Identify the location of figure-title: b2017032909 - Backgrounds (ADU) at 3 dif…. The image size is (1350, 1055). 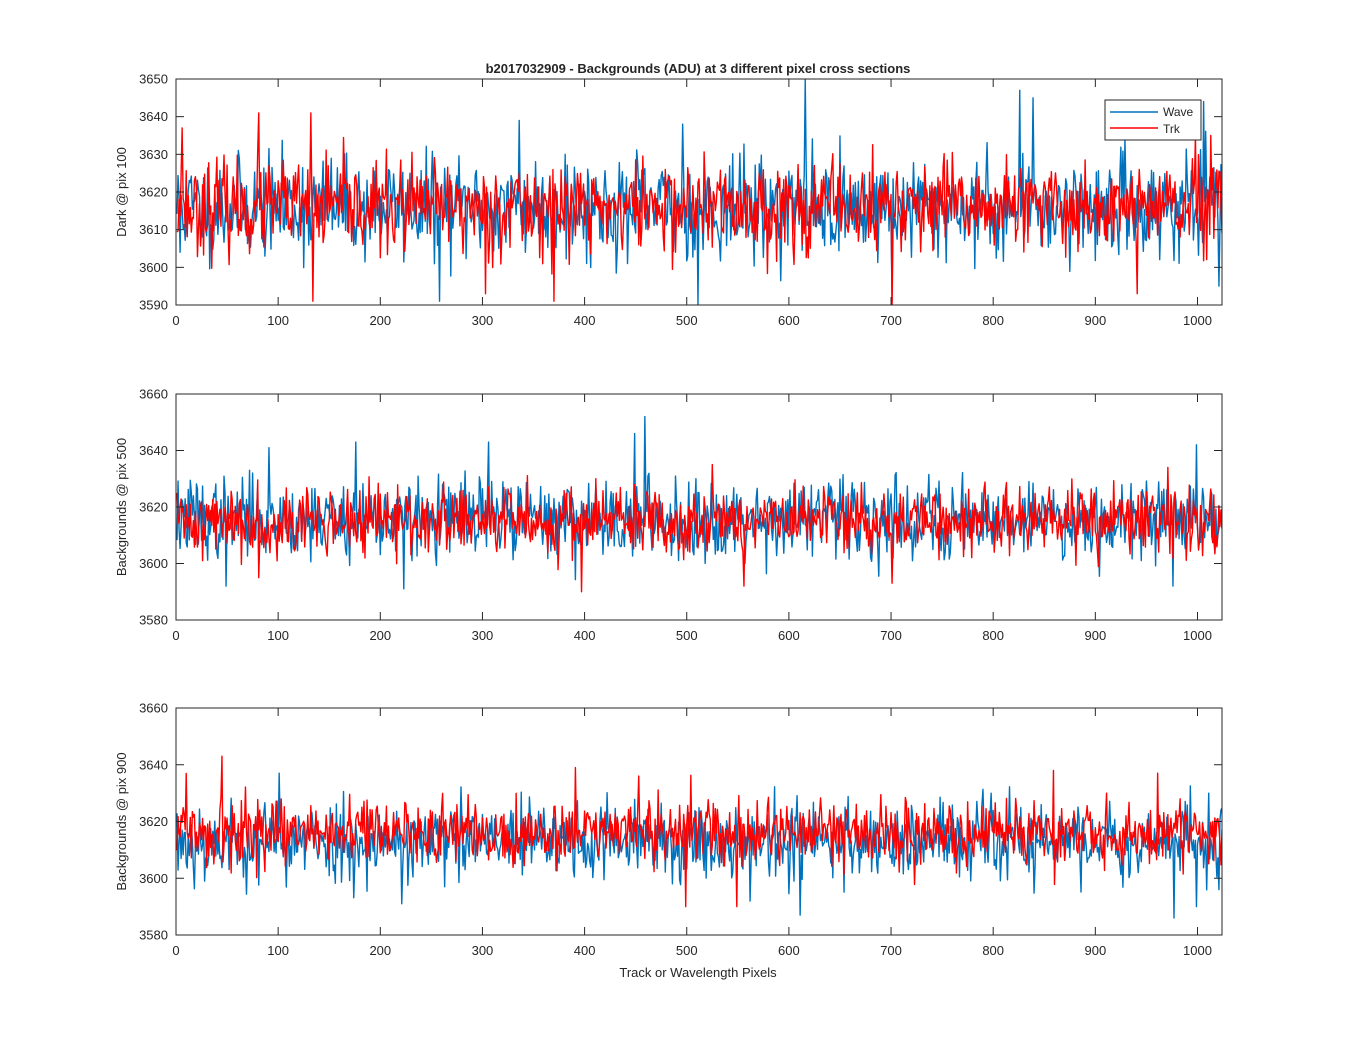
(698, 68).